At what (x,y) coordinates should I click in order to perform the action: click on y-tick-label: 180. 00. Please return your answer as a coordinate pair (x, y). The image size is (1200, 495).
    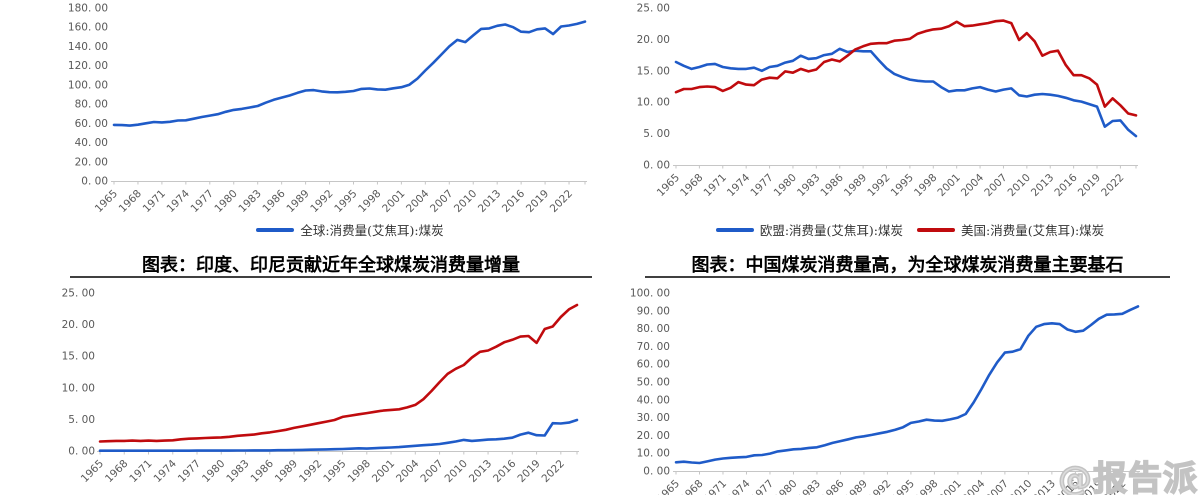
    Looking at the image, I should click on (88, 9).